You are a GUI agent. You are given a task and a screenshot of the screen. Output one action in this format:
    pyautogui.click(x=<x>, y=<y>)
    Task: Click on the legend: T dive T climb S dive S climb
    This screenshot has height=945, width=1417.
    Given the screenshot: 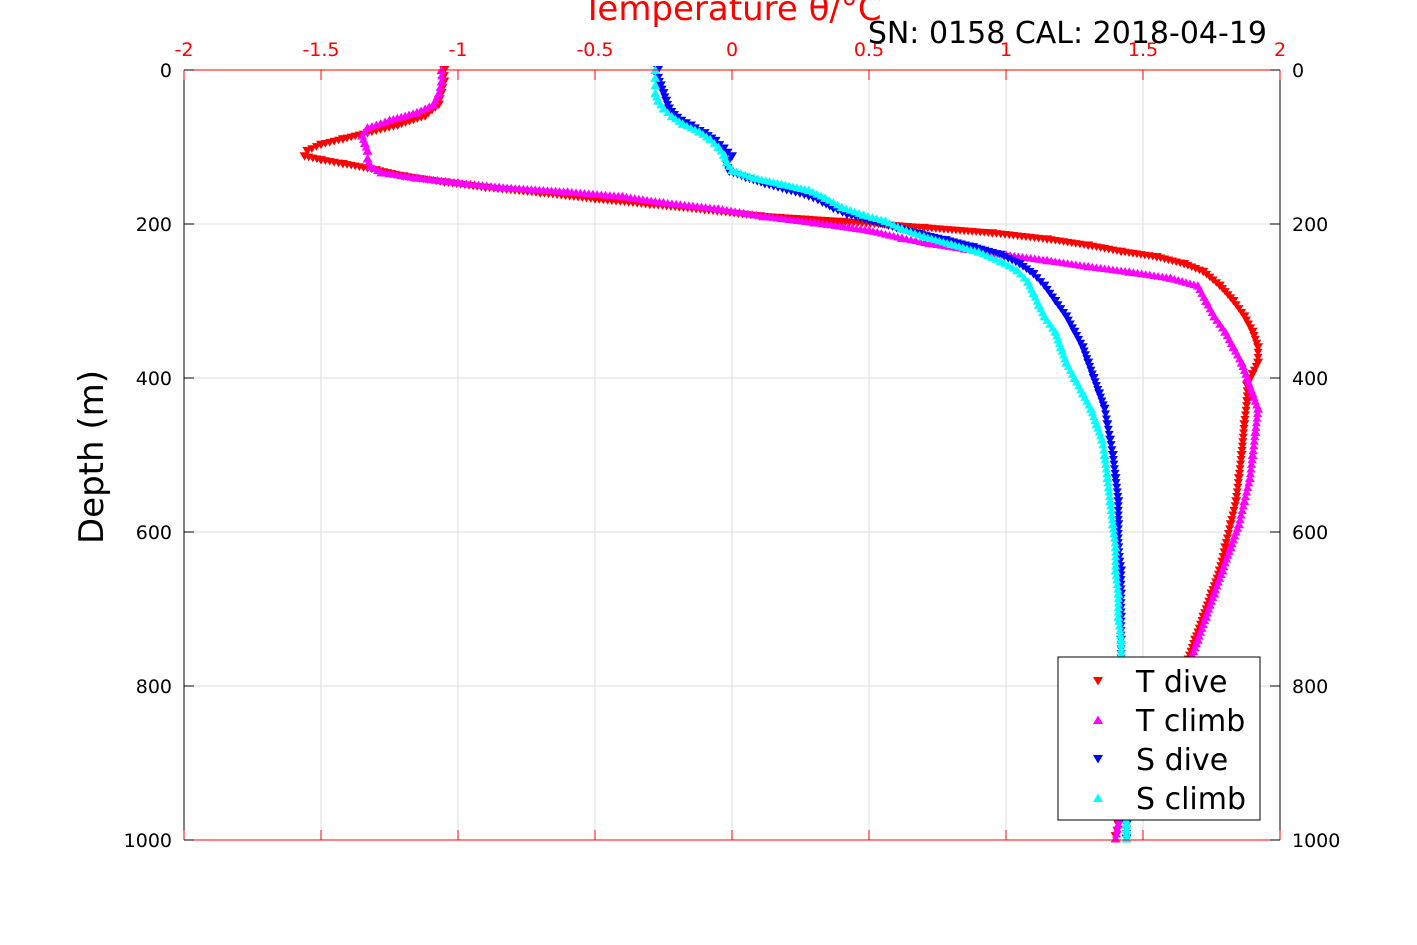 What is the action you would take?
    pyautogui.click(x=1159, y=738)
    